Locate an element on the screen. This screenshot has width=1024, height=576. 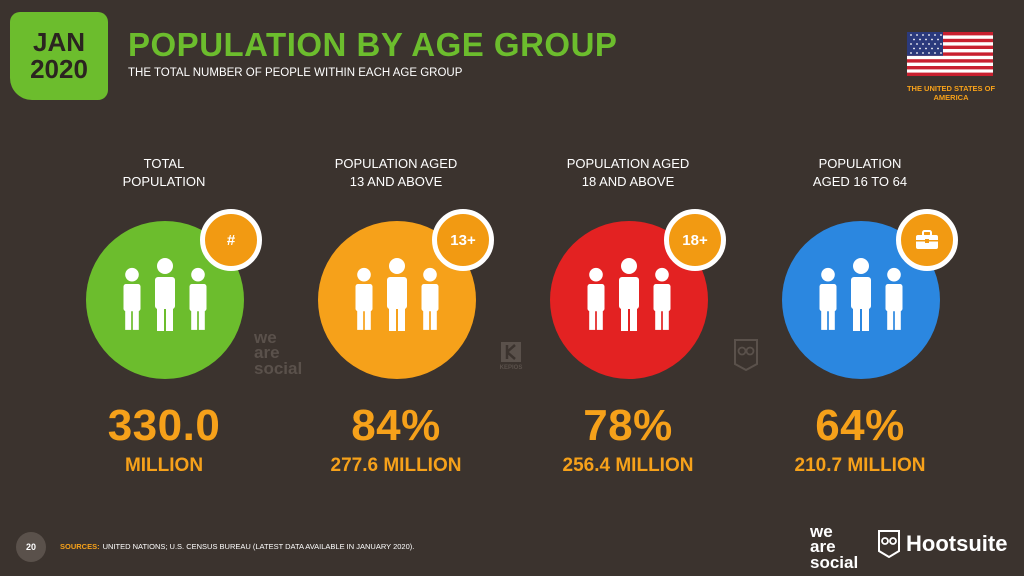
kepios-logo-icon is located at coordinates (511, 352).